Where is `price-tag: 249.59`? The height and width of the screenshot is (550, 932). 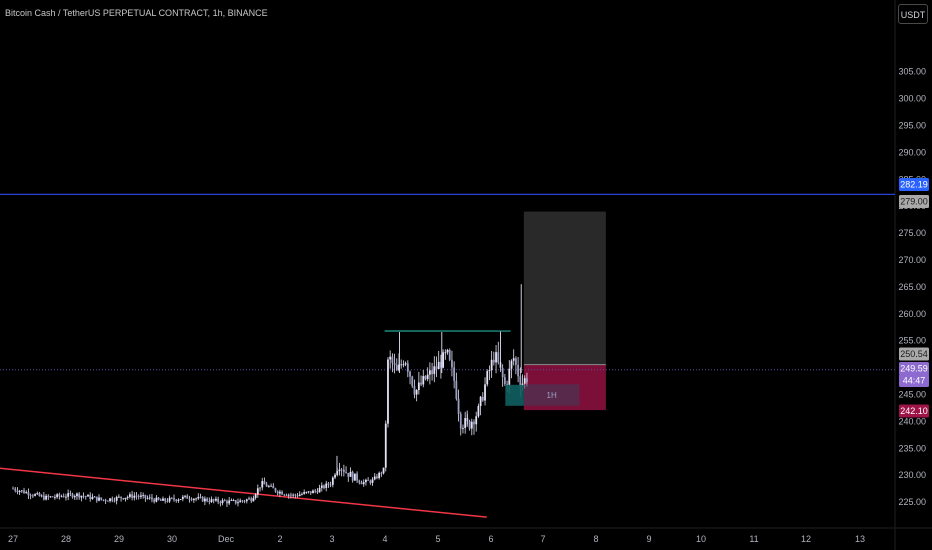 price-tag: 249.59 is located at coordinates (914, 369).